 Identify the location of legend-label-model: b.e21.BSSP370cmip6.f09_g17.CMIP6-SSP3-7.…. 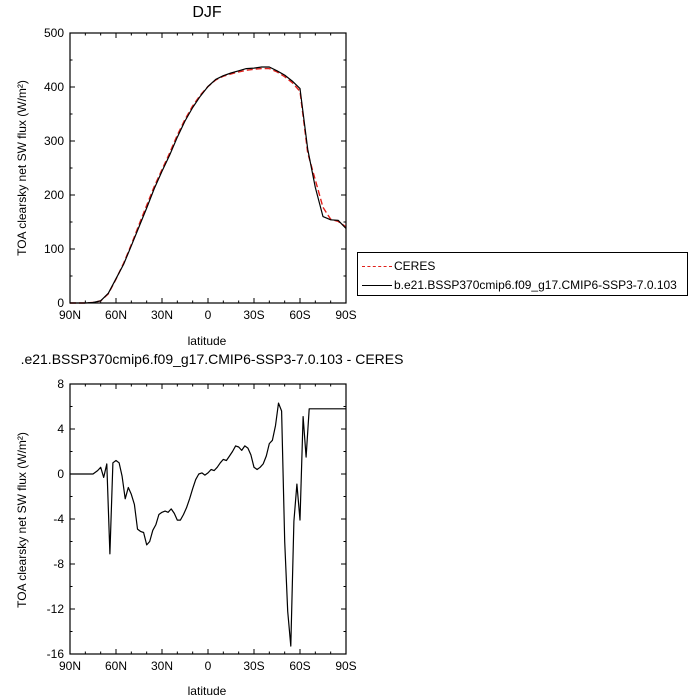
(535, 285).